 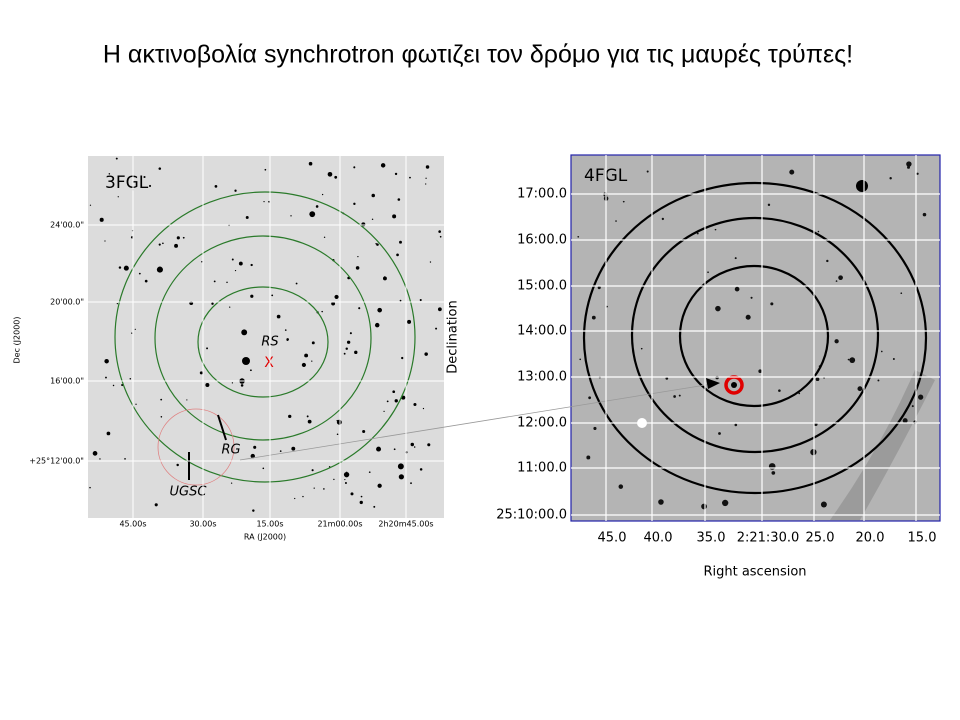 What do you see at coordinates (339, 524) in the screenshot?
I see `x-tick-label: 21m00.00s` at bounding box center [339, 524].